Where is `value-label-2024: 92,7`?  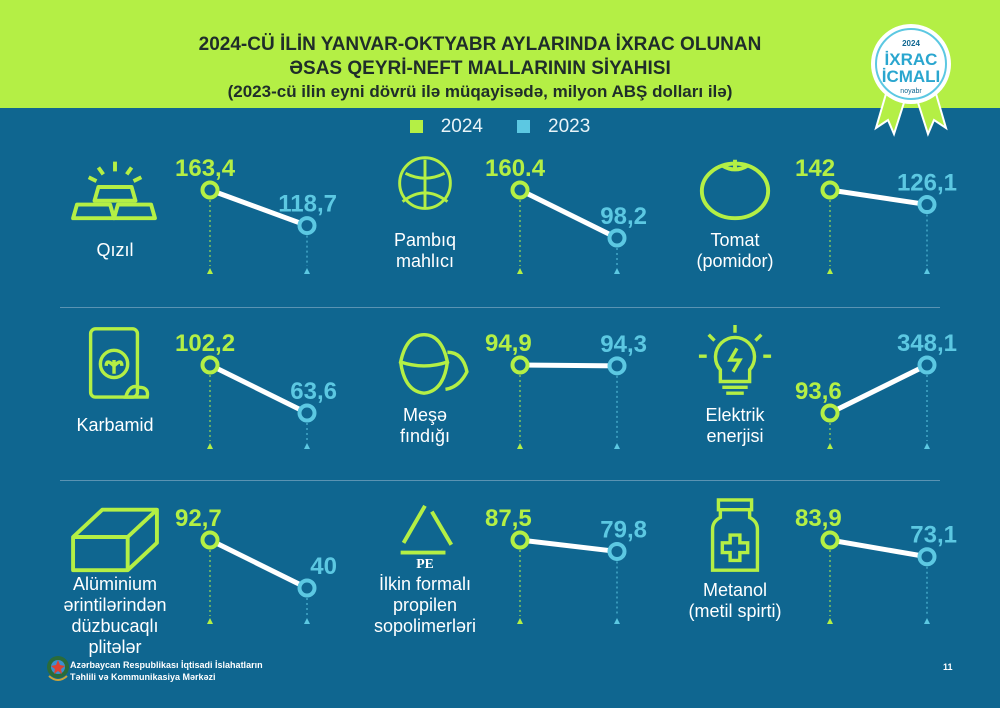
value-label-2024: 92,7 is located at coordinates (198, 518).